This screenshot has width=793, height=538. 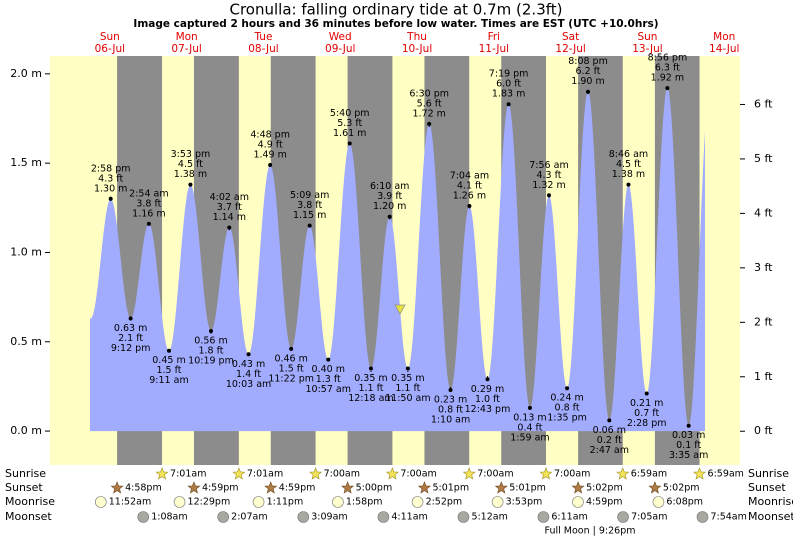 I want to click on moonrise-time: 4:59pm, so click(x=604, y=502).